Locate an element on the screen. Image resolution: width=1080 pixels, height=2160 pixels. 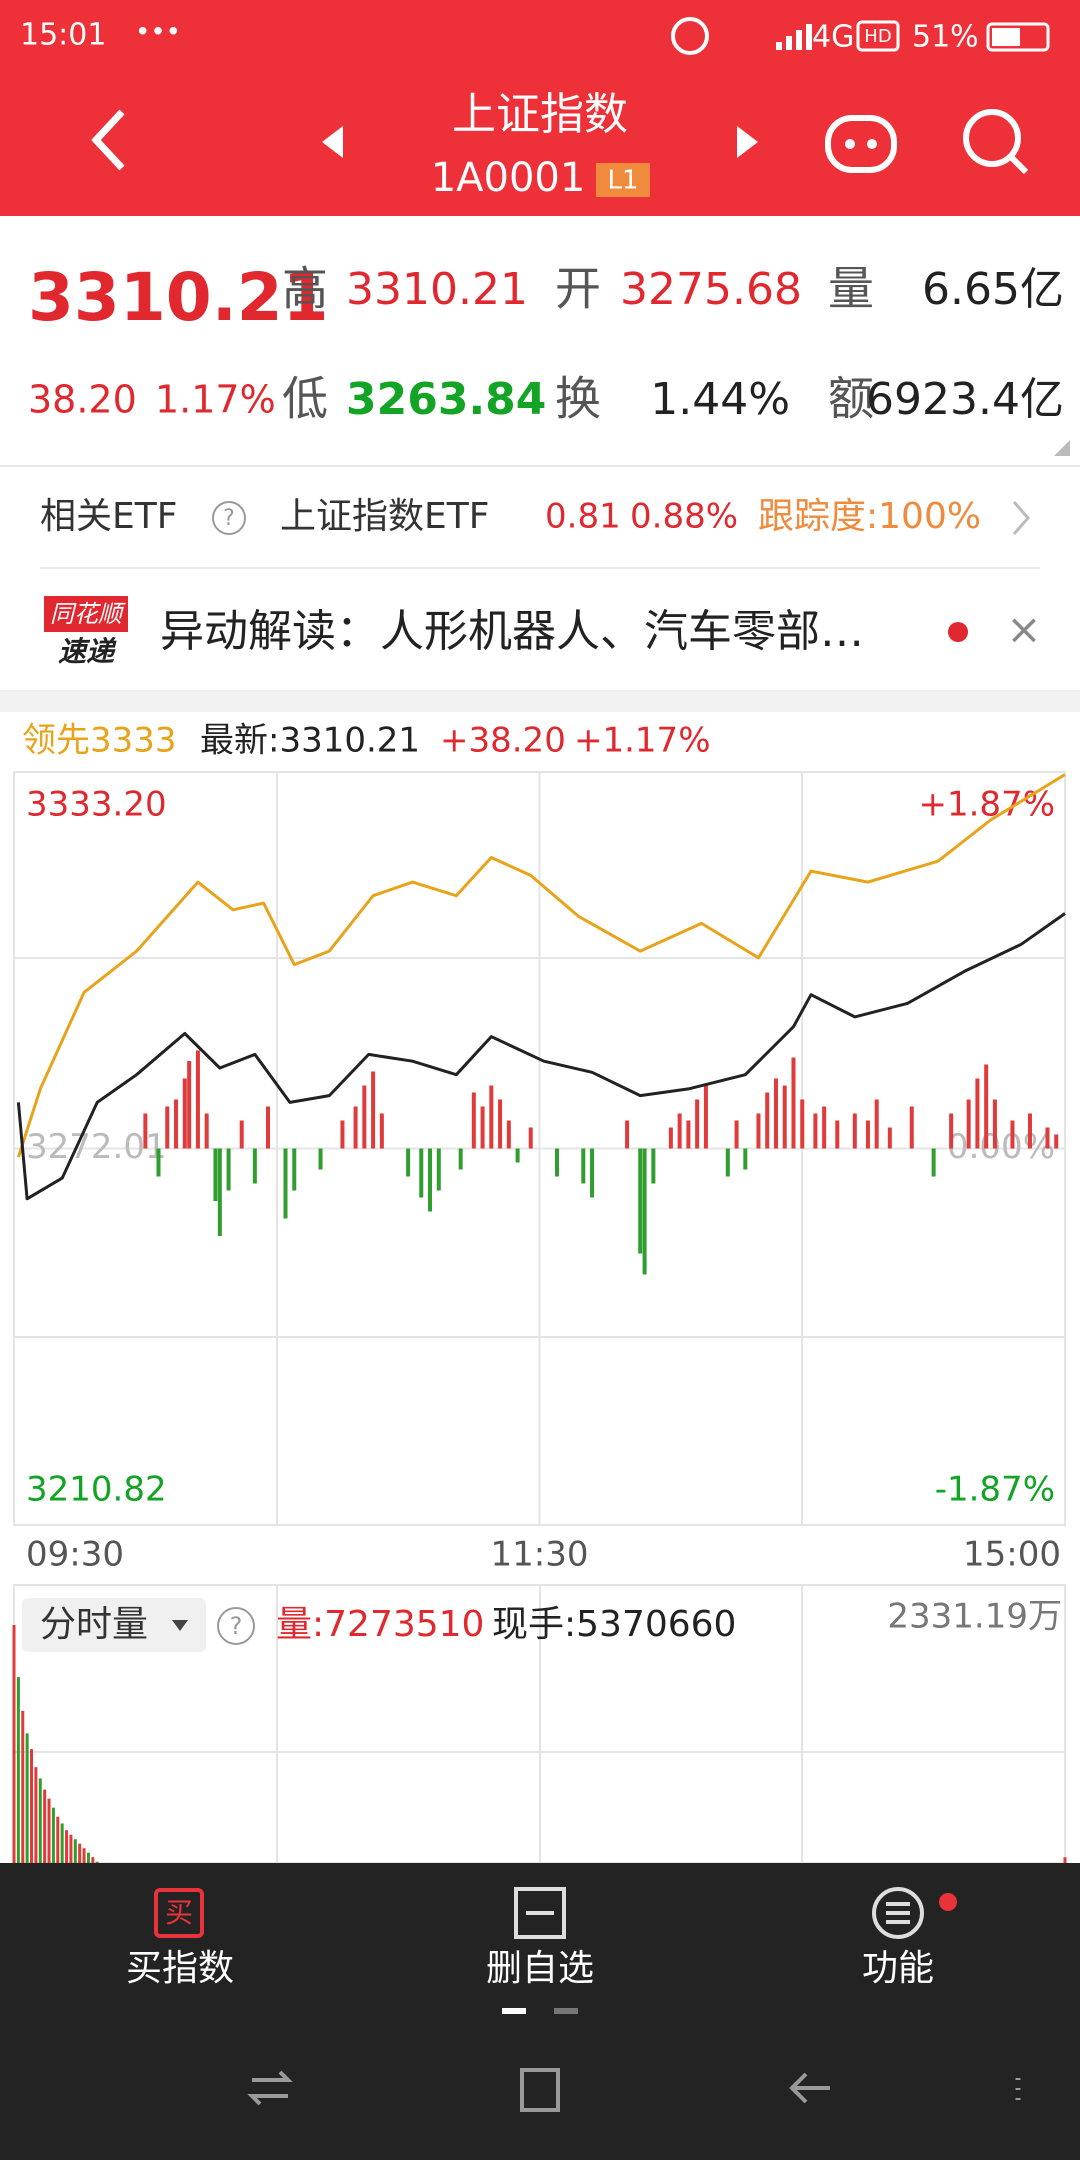
etf-pct: 0.88% is located at coordinates (684, 517).